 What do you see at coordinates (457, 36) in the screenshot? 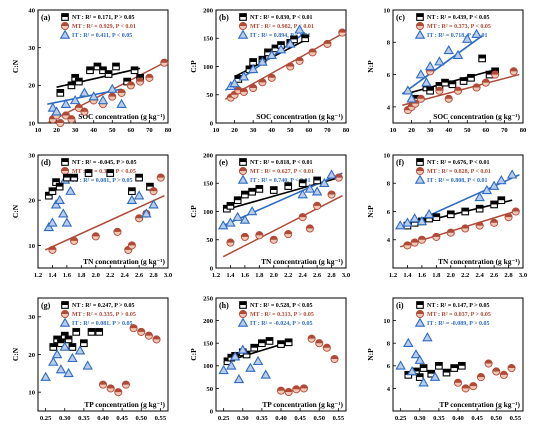
I see `legend-entry-it: IT : R² = 0.718, P < 0.01` at bounding box center [457, 36].